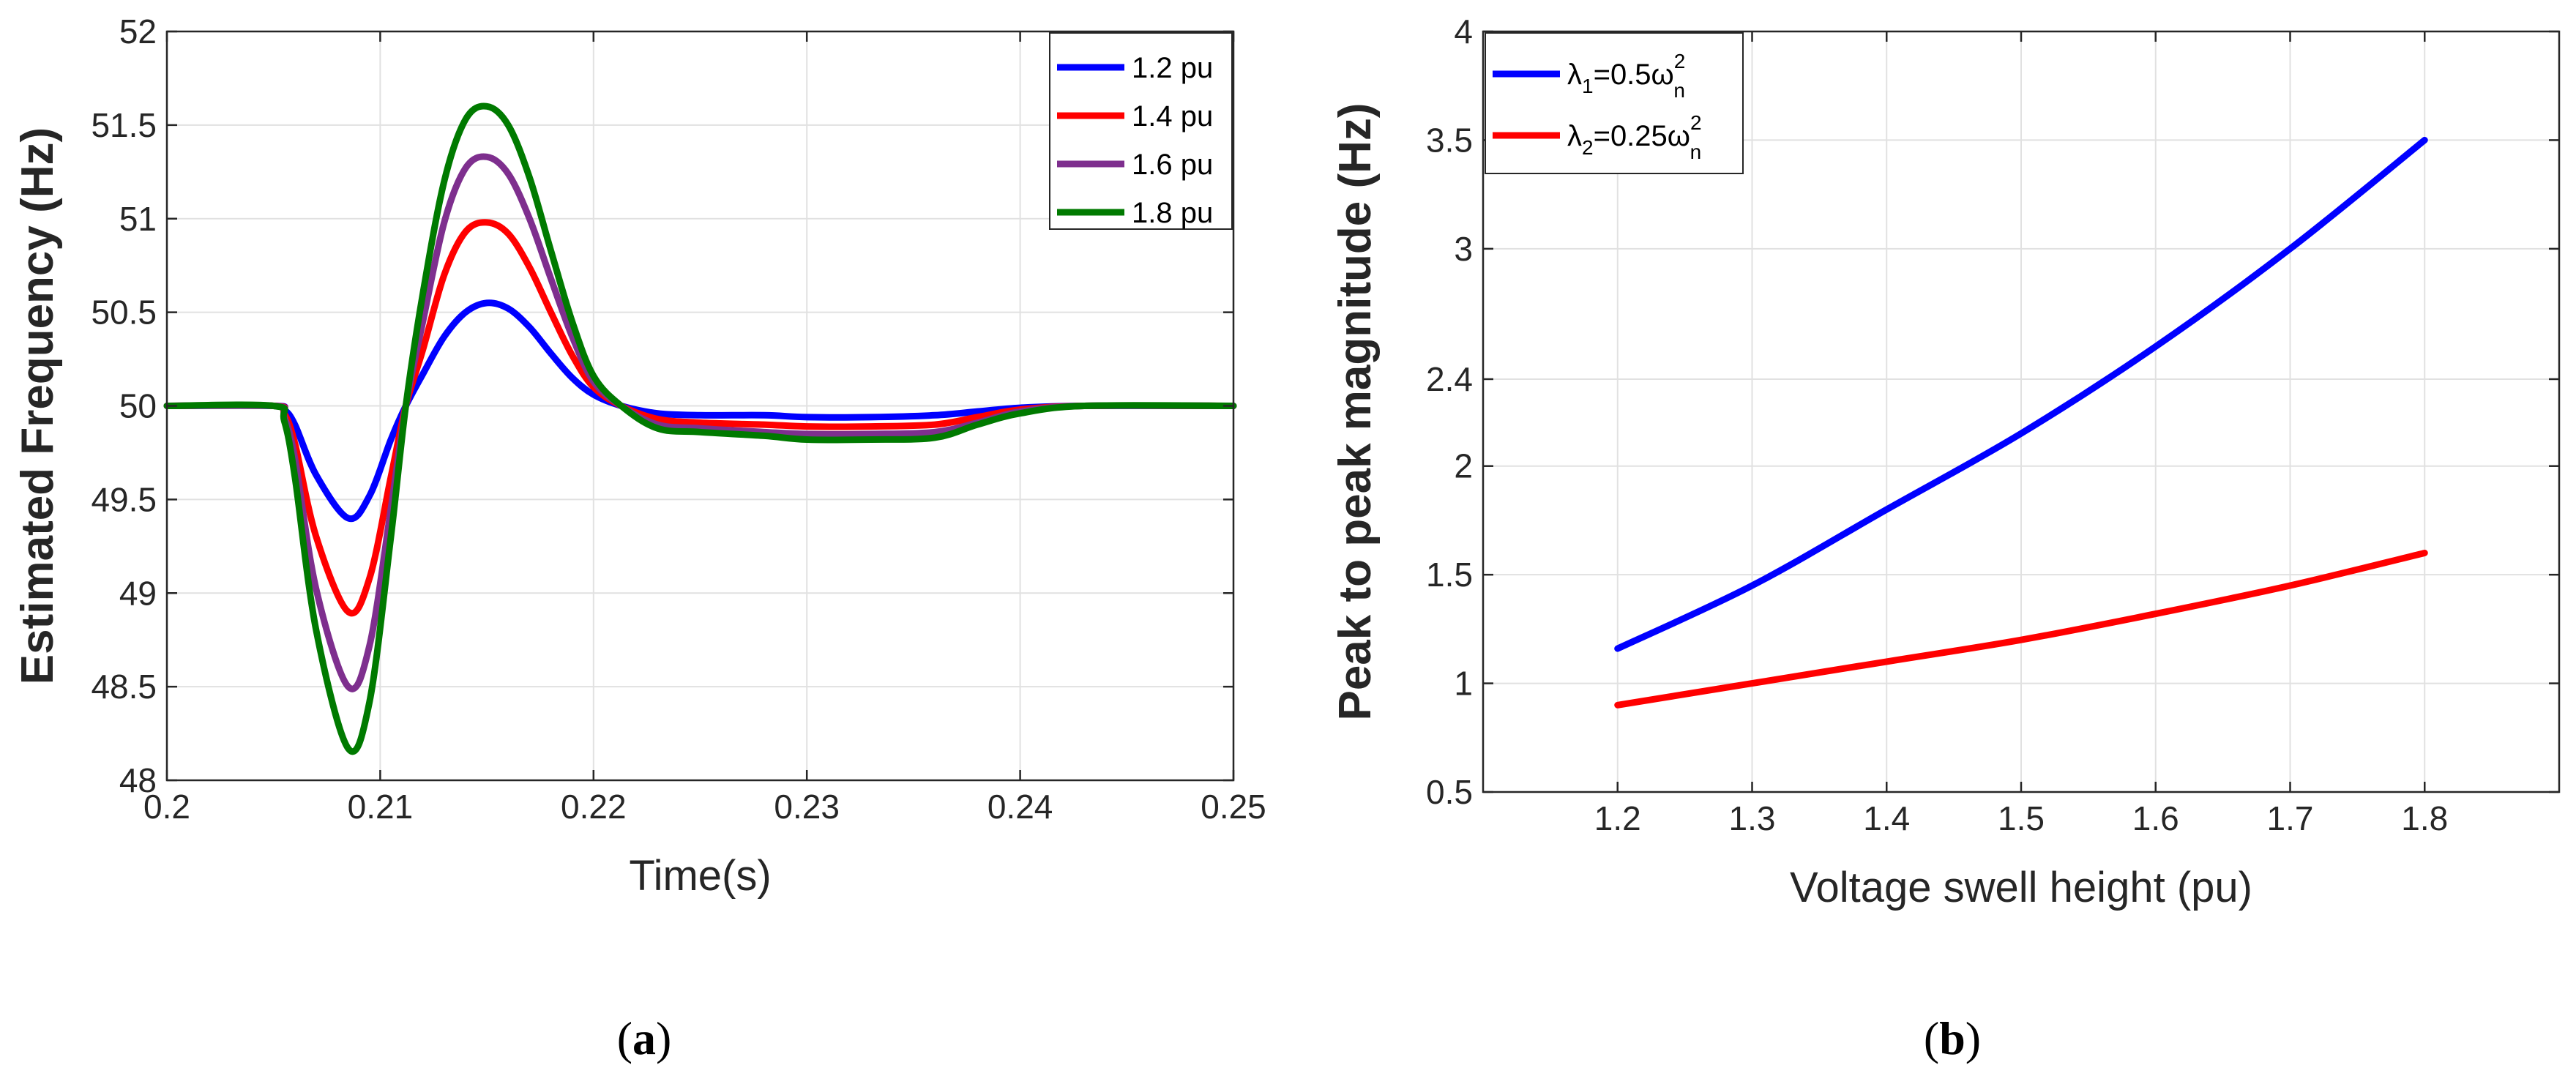 The height and width of the screenshot is (1076, 2576). What do you see at coordinates (2021, 887) in the screenshot?
I see `x-axis-label: Voltage swell height (pu)` at bounding box center [2021, 887].